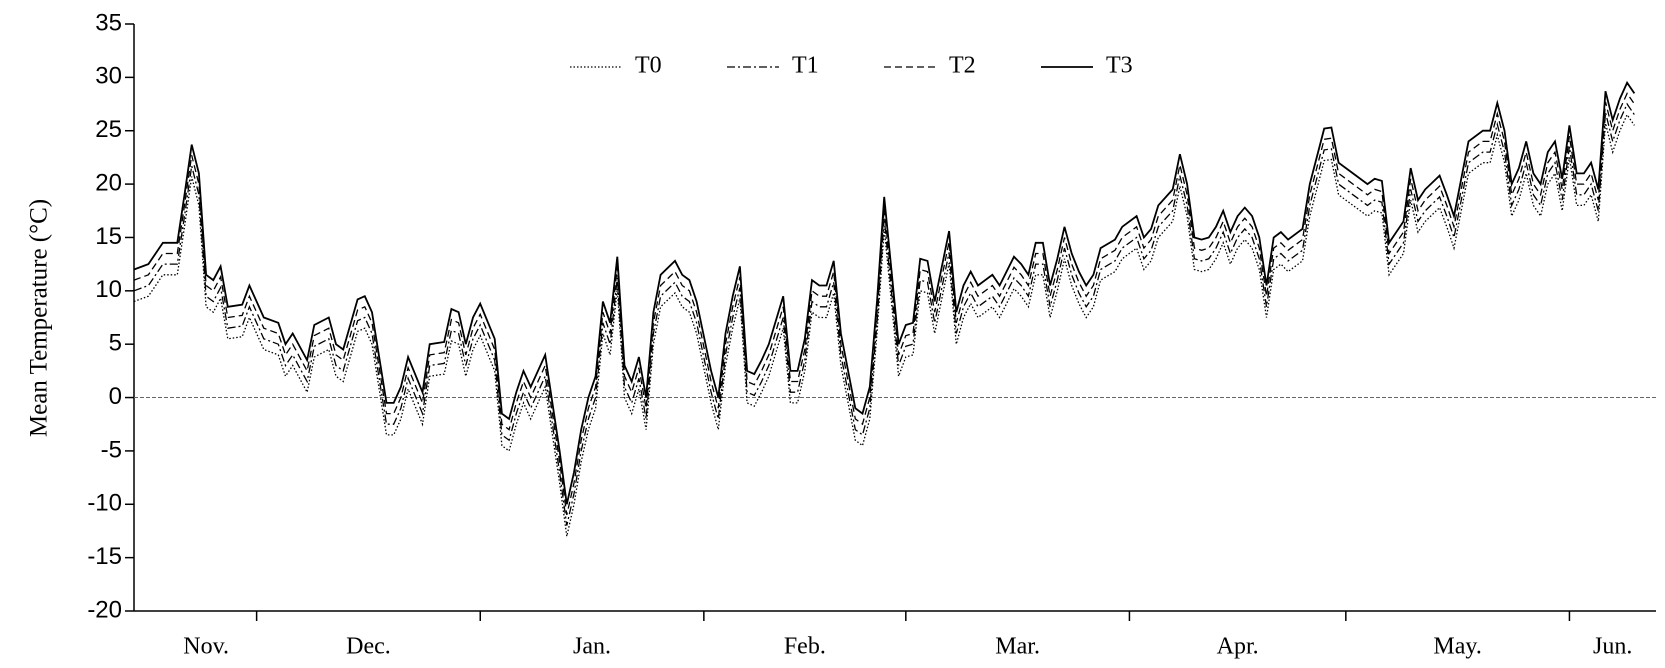 The height and width of the screenshot is (668, 1665). Describe the element at coordinates (368, 647) in the screenshot. I see `x-tick-label: Dec.` at that location.